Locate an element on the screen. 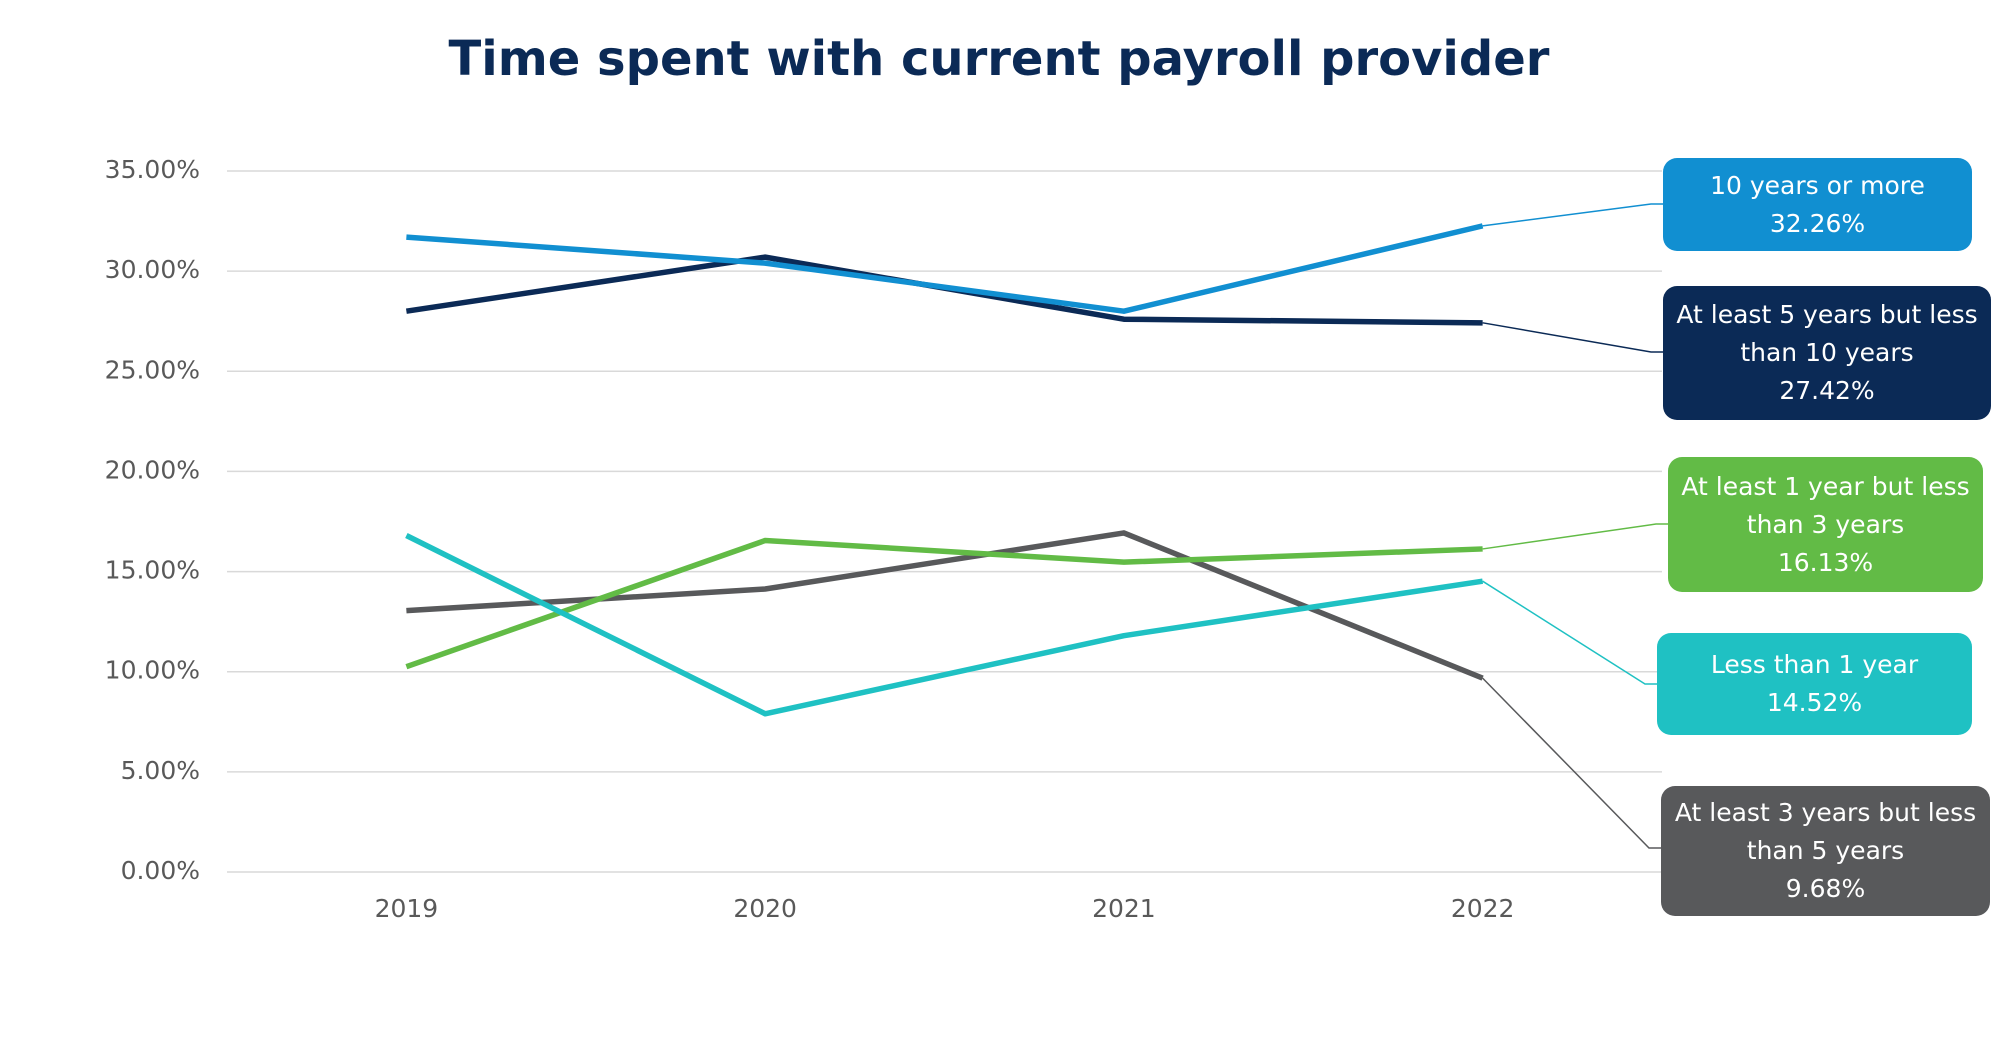 The width and height of the screenshot is (2000, 1060). y-tick-label: 15.00% is located at coordinates (152, 570).